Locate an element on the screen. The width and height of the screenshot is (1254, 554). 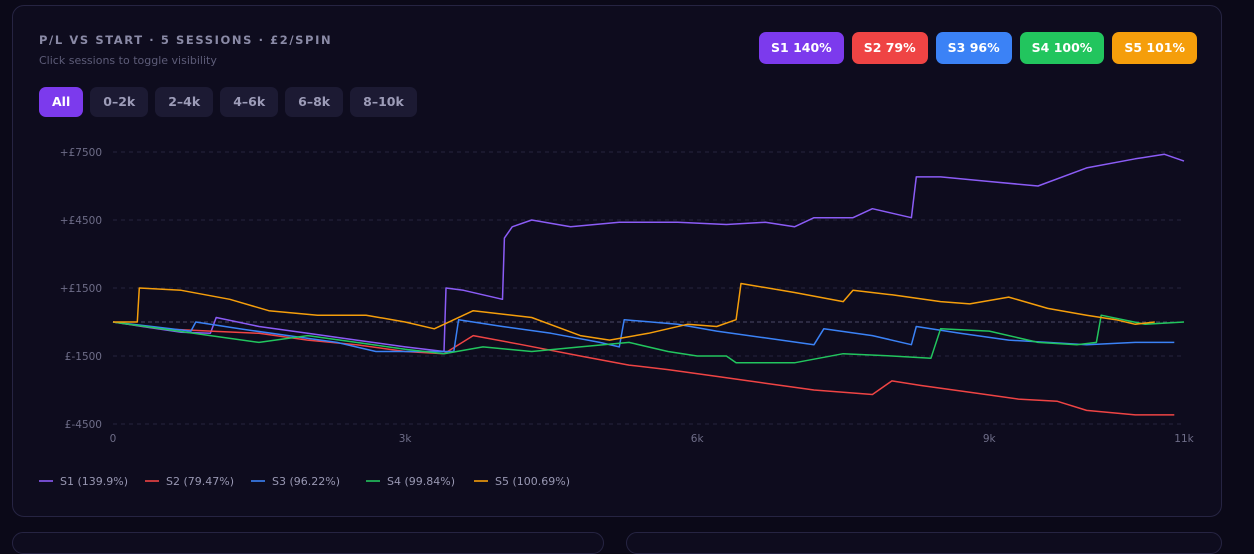
x-tick-label: 9k is located at coordinates (990, 439).